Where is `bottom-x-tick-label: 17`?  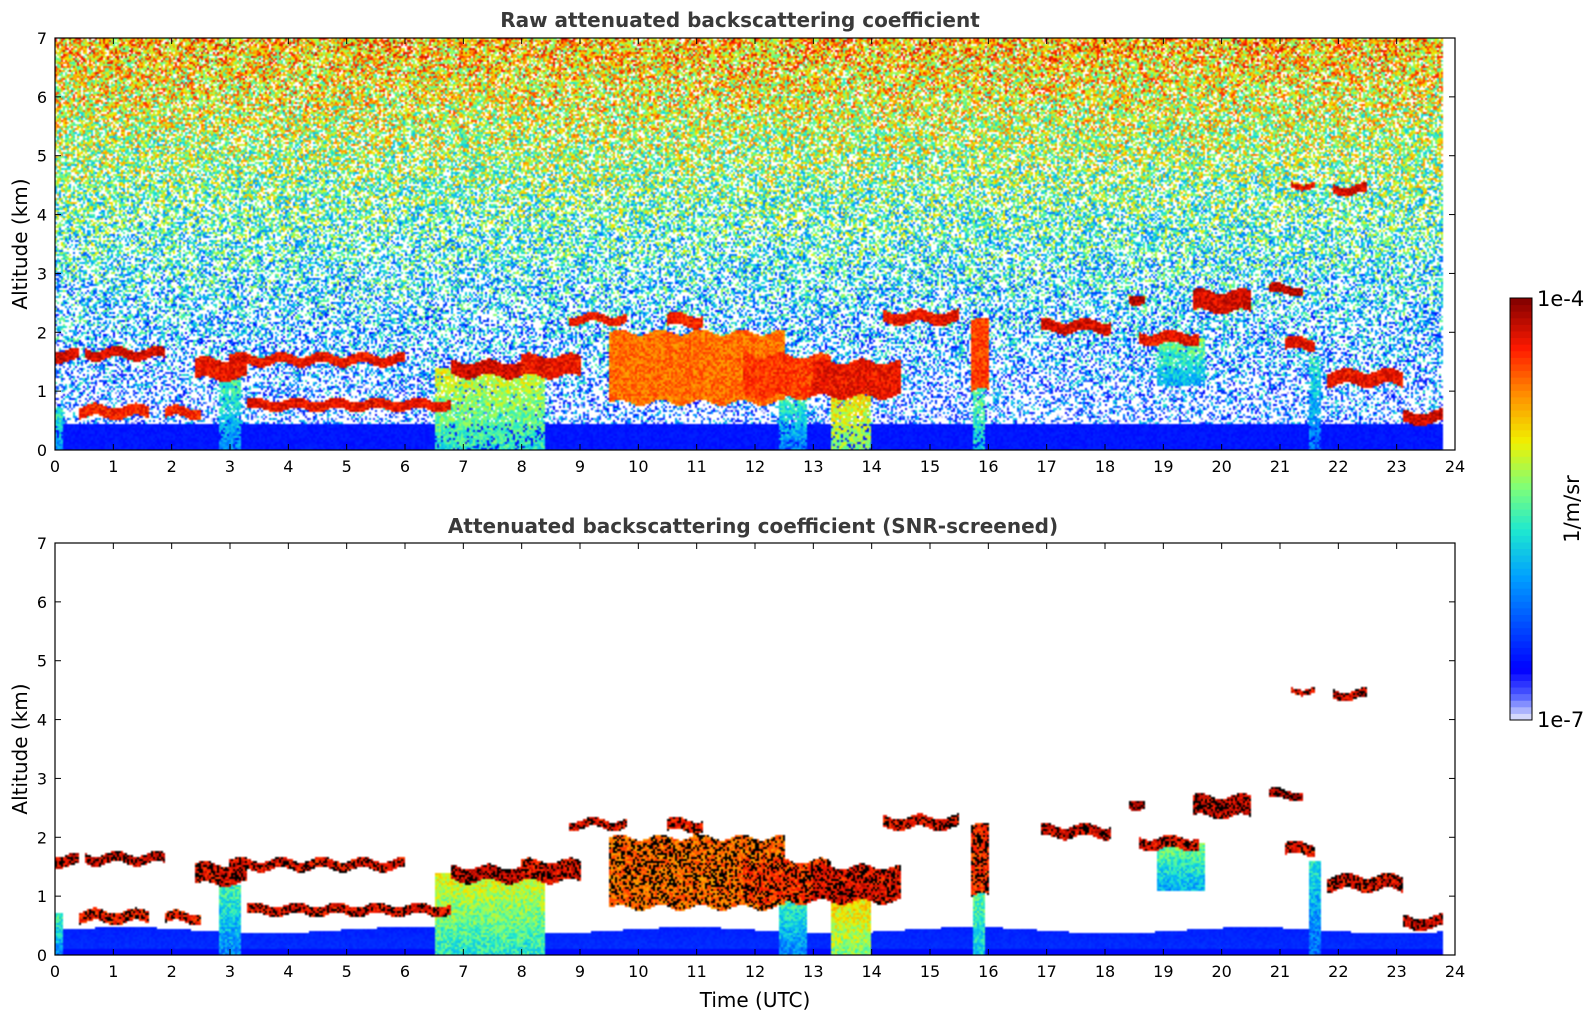
bottom-x-tick-label: 17 is located at coordinates (1046, 971).